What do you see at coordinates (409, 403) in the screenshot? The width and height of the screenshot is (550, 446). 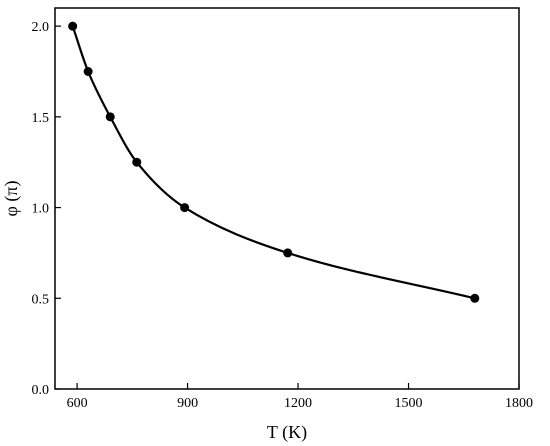 I see `x-tick-label: 1500` at bounding box center [409, 403].